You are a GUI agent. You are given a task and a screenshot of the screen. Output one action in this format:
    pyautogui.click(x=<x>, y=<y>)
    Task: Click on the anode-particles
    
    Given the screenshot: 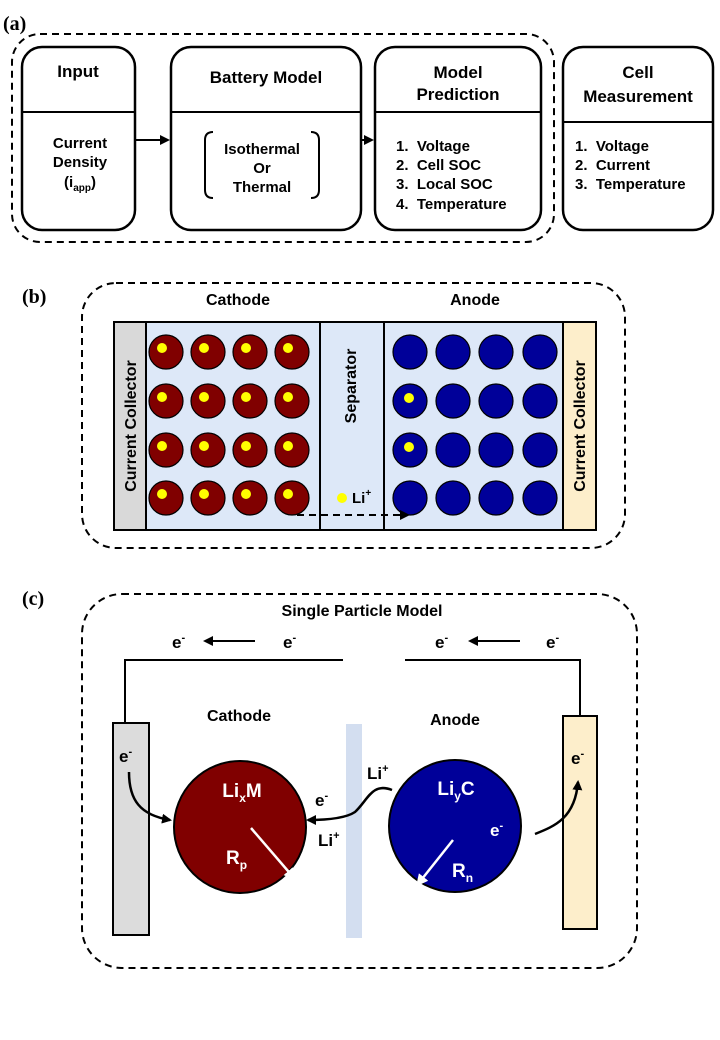 What is the action you would take?
    pyautogui.click(x=475, y=425)
    